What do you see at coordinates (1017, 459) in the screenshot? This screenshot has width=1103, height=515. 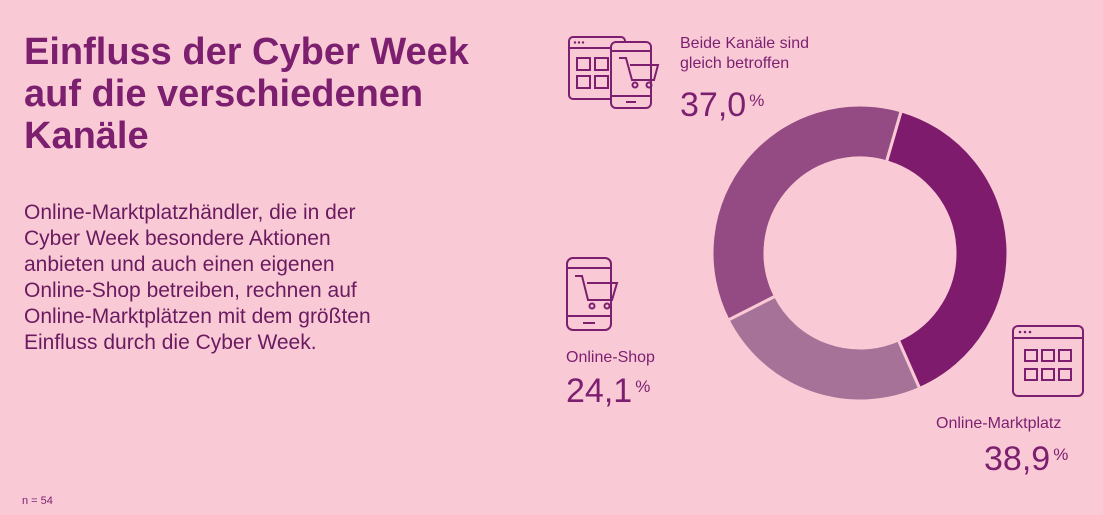 I see `data-label: 38,9` at bounding box center [1017, 459].